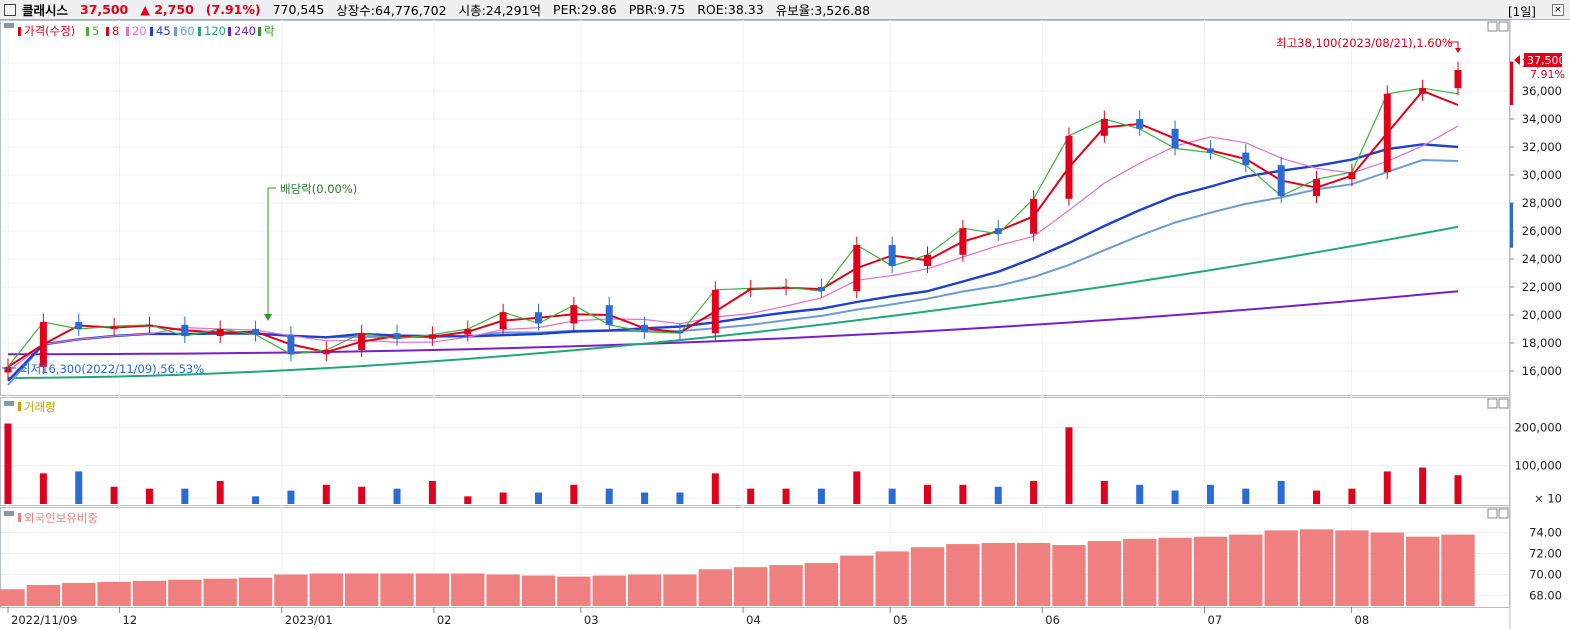  Describe the element at coordinates (1542, 119) in the screenshot. I see `price-tick-label: 34,000` at that location.